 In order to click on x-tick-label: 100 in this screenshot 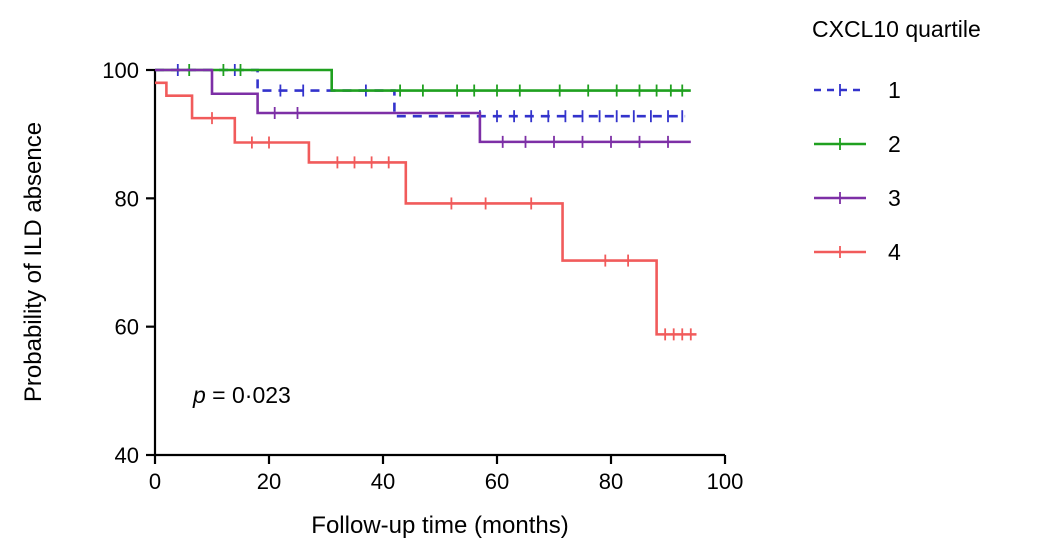, I will do `click(725, 481)`.